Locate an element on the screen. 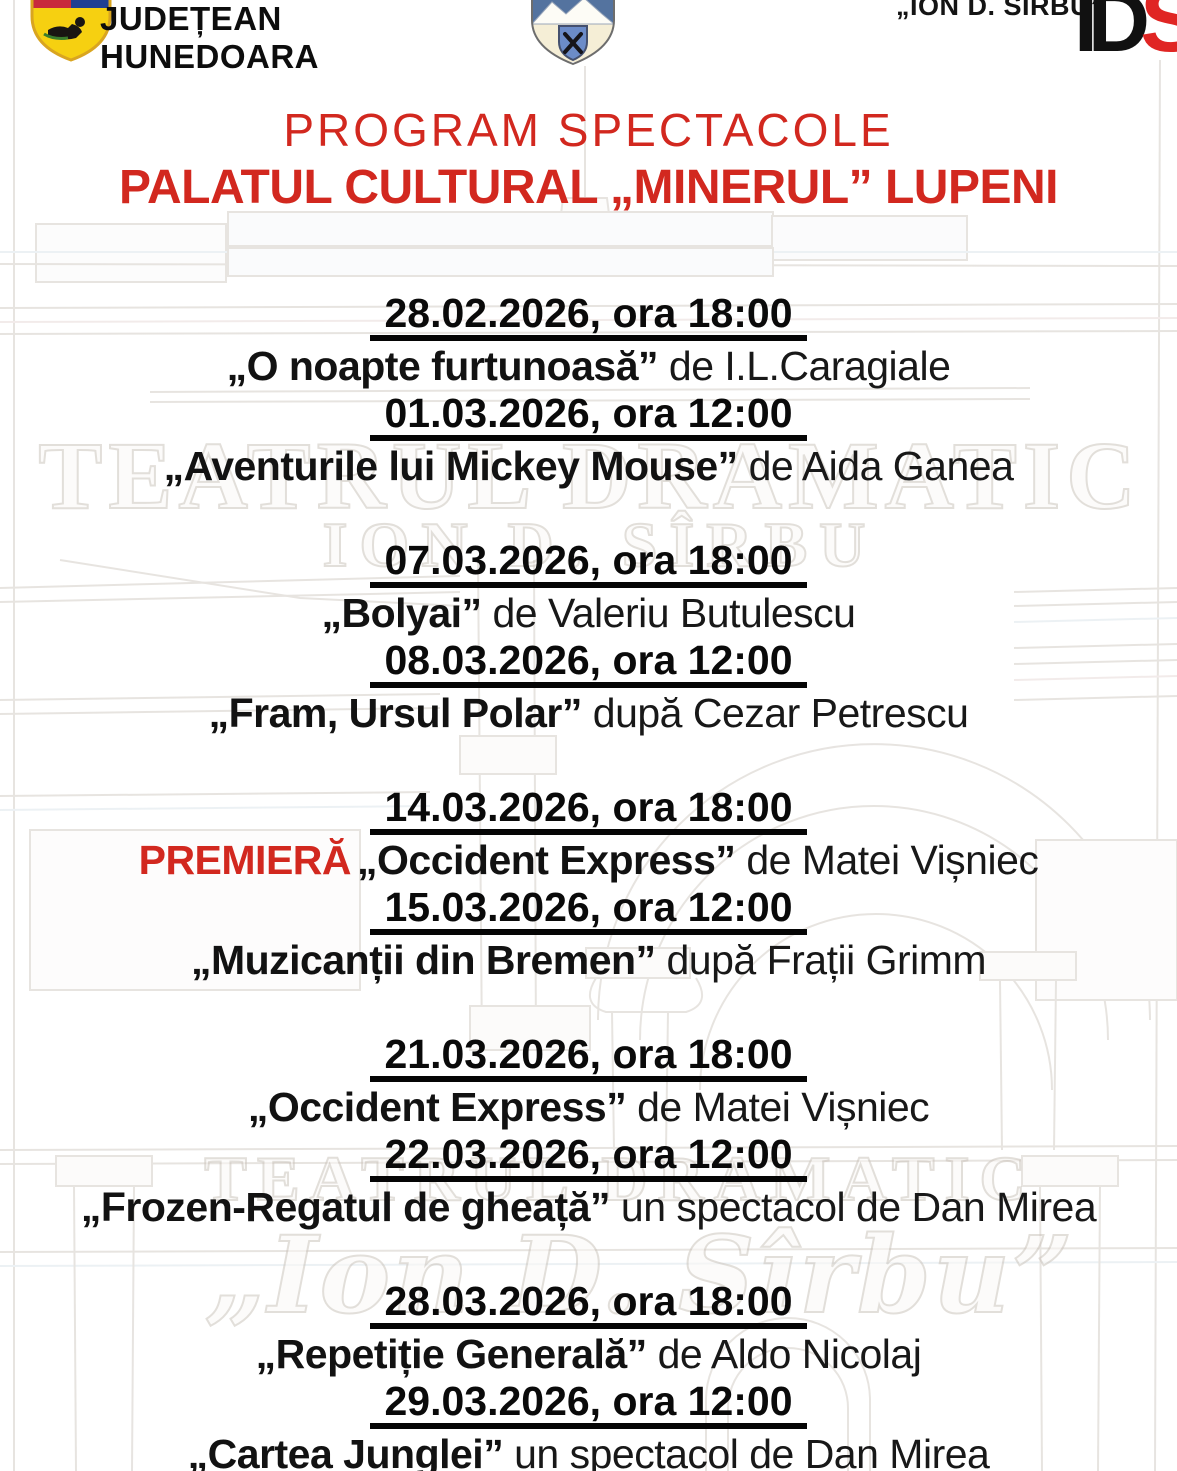  show-date: 21.03.2026, ora 18:00 is located at coordinates (588, 1057).